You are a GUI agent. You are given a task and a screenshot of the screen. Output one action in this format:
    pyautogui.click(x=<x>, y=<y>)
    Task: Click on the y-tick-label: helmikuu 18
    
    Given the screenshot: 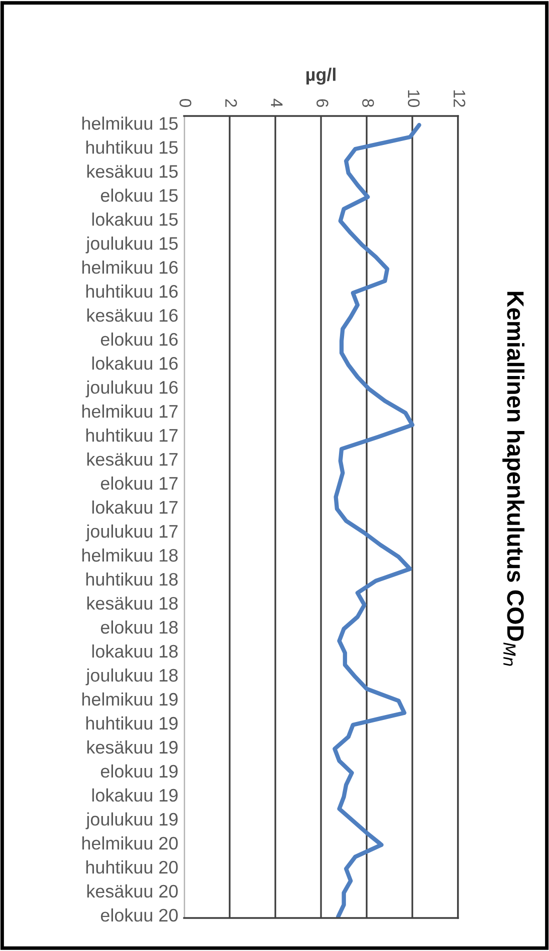 What is the action you would take?
    pyautogui.click(x=130, y=555)
    